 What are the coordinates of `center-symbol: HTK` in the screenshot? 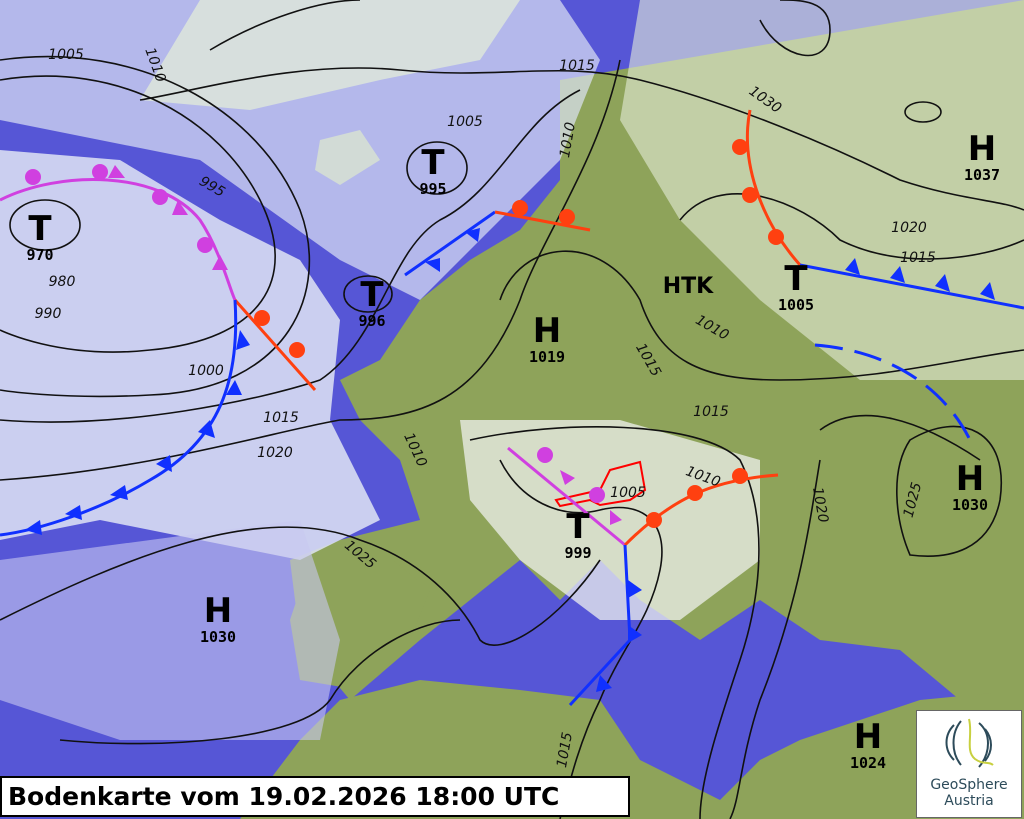 It's located at (688, 286).